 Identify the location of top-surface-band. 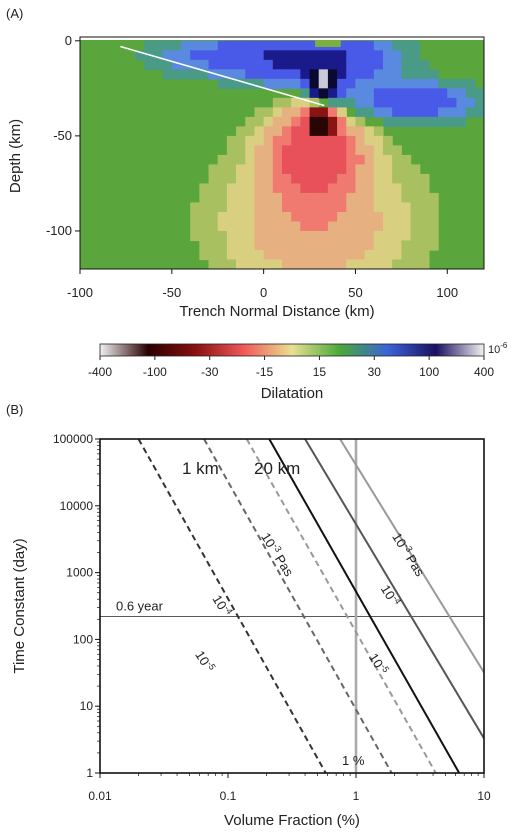
(282, 38).